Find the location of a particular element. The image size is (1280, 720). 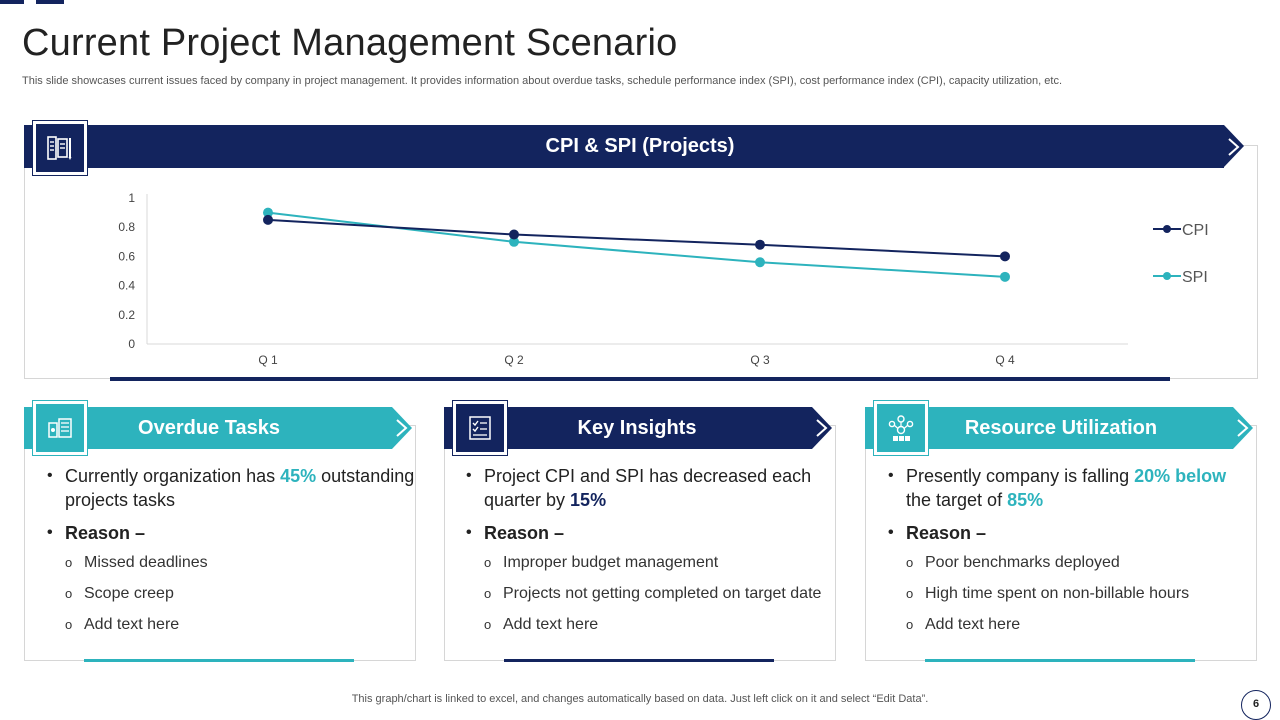

corner-decoration is located at coordinates (32, 2).